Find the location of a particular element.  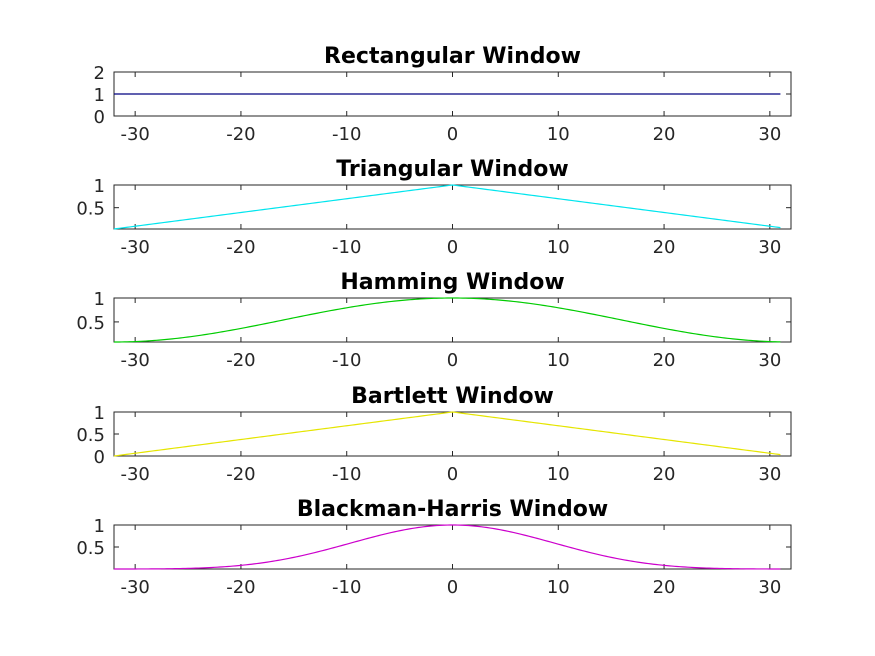

subplot-title: Bartlett Window is located at coordinates (452, 396).